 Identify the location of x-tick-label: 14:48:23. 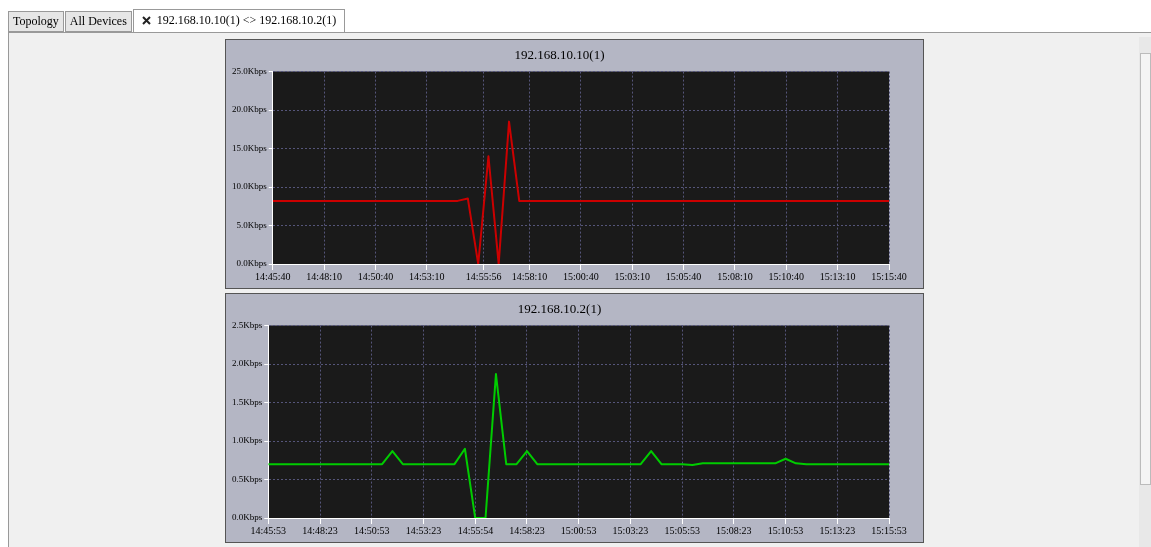
(320, 530).